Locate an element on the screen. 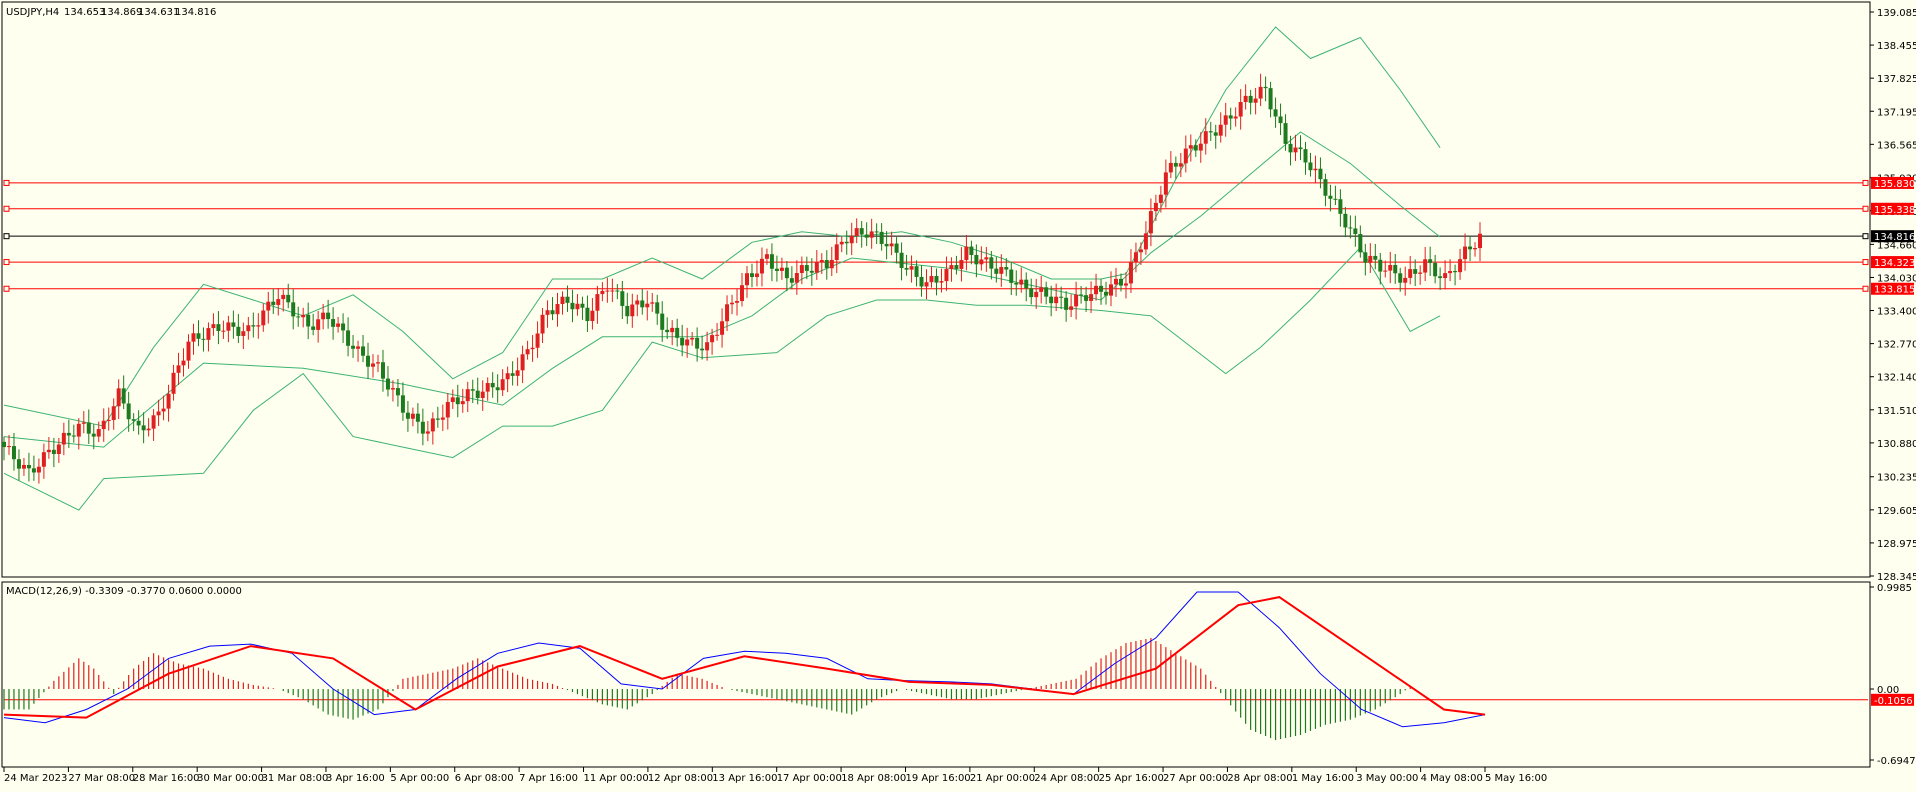 The height and width of the screenshot is (792, 1916). time-tick-label: 1 May 16:00 is located at coordinates (1323, 778).